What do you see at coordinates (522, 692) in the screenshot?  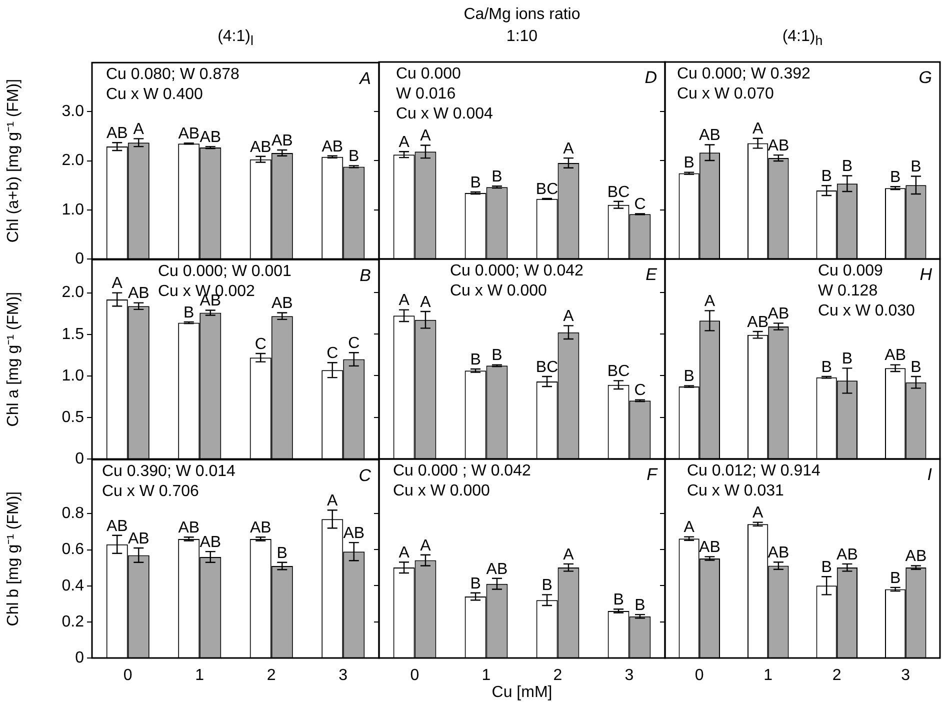 I see `x-axis-title: Cu [mM]` at bounding box center [522, 692].